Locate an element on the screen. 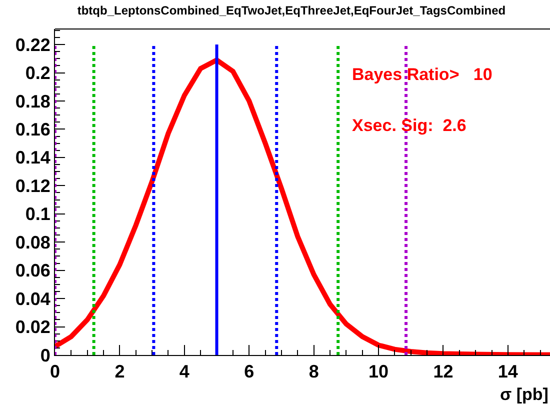 Image resolution: width=550 pixels, height=405 pixels. x-axis-title: σ [pb] is located at coordinates (524, 394).